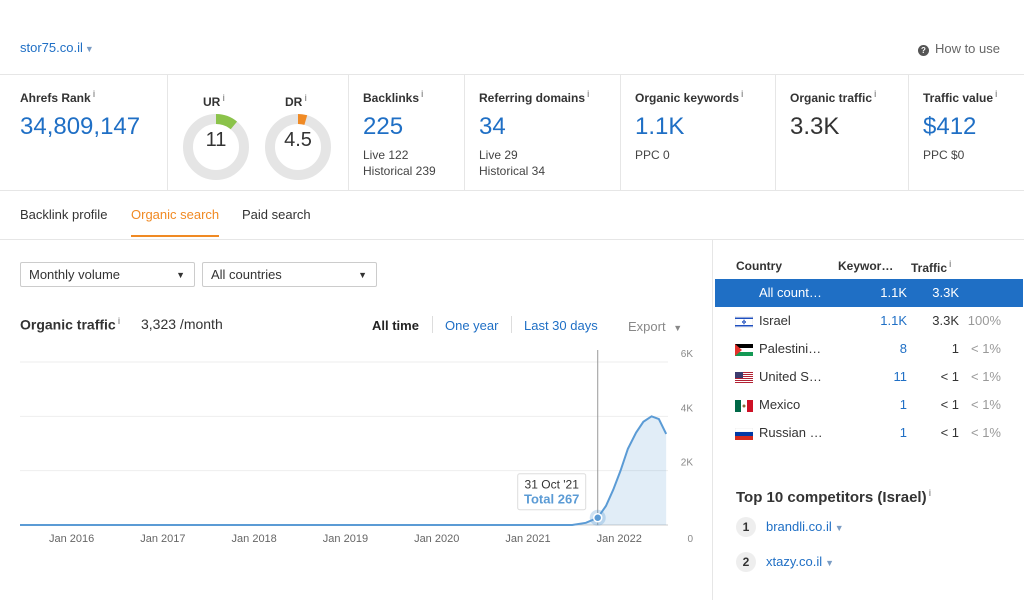  I want to click on ur-label: UR, so click(212, 102).